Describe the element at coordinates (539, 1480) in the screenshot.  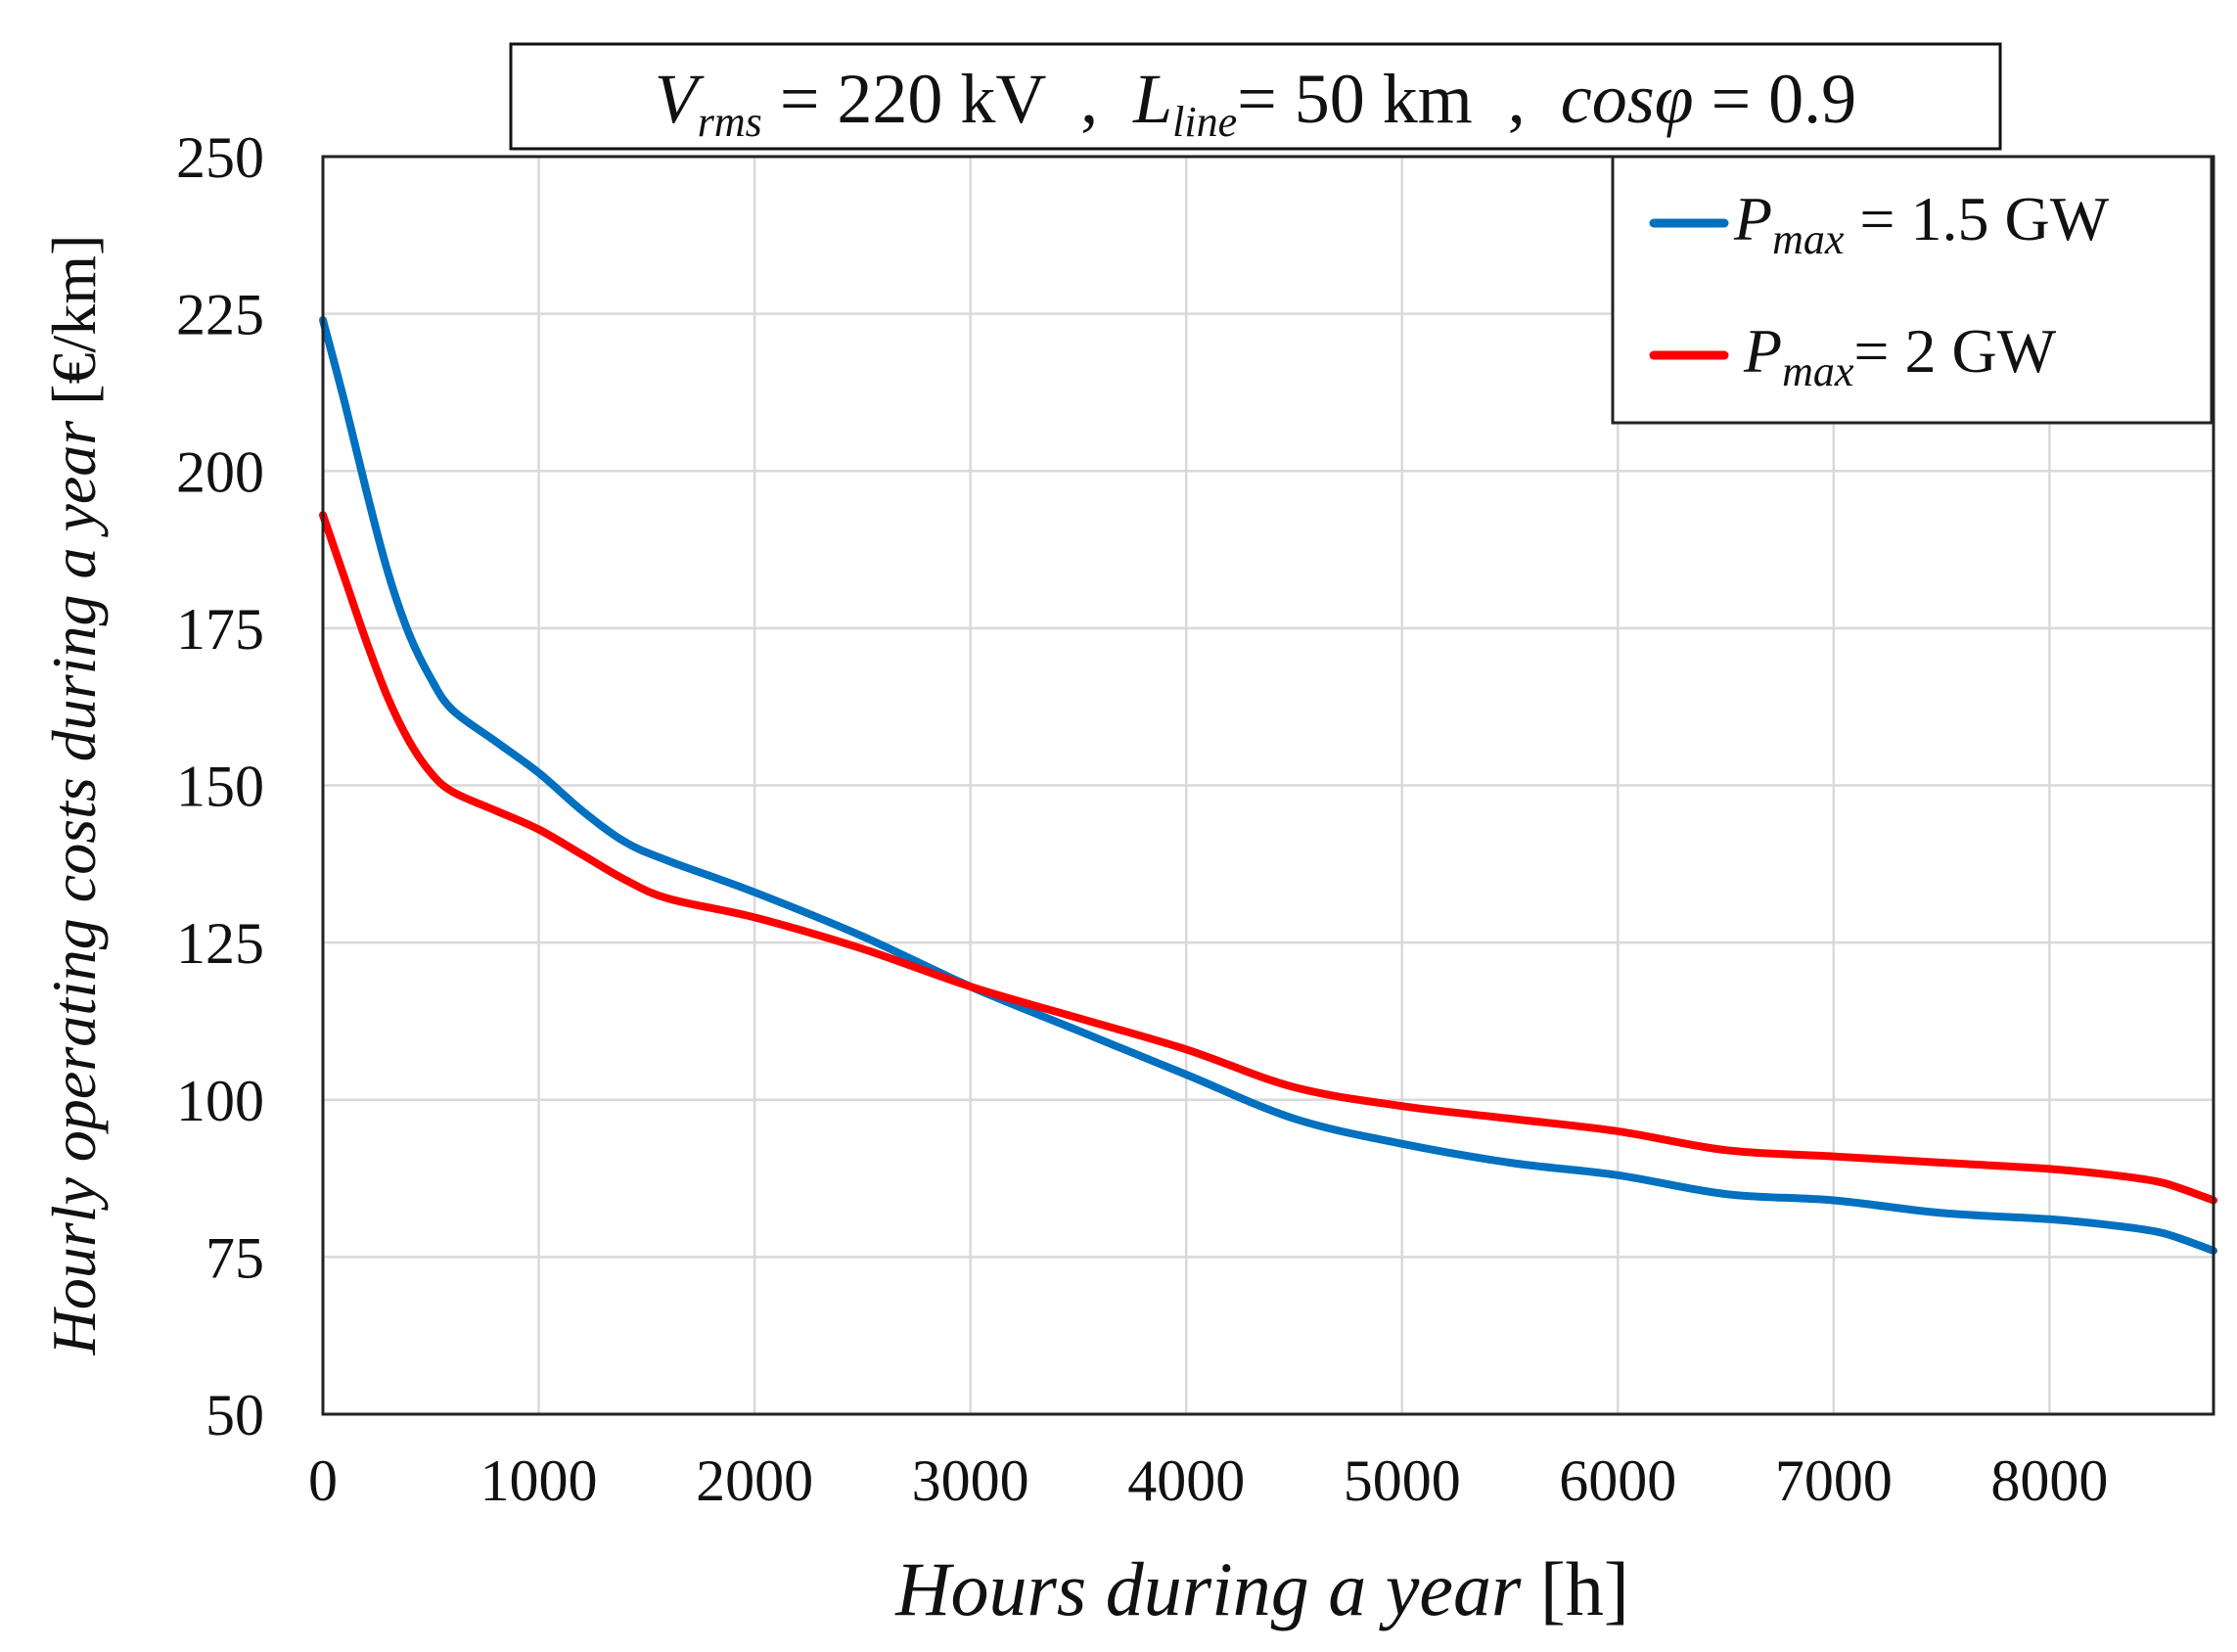
I see `x-tick-label-1: 1000` at that location.